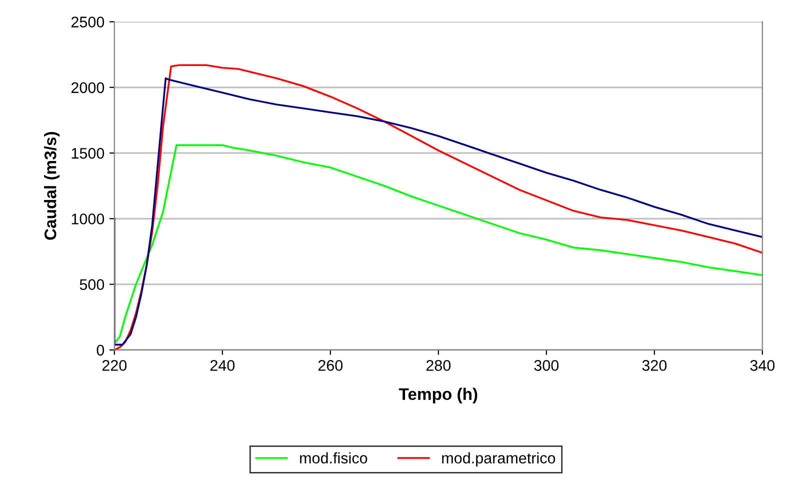 The image size is (800, 484). I want to click on x-tick-label: 340, so click(762, 365).